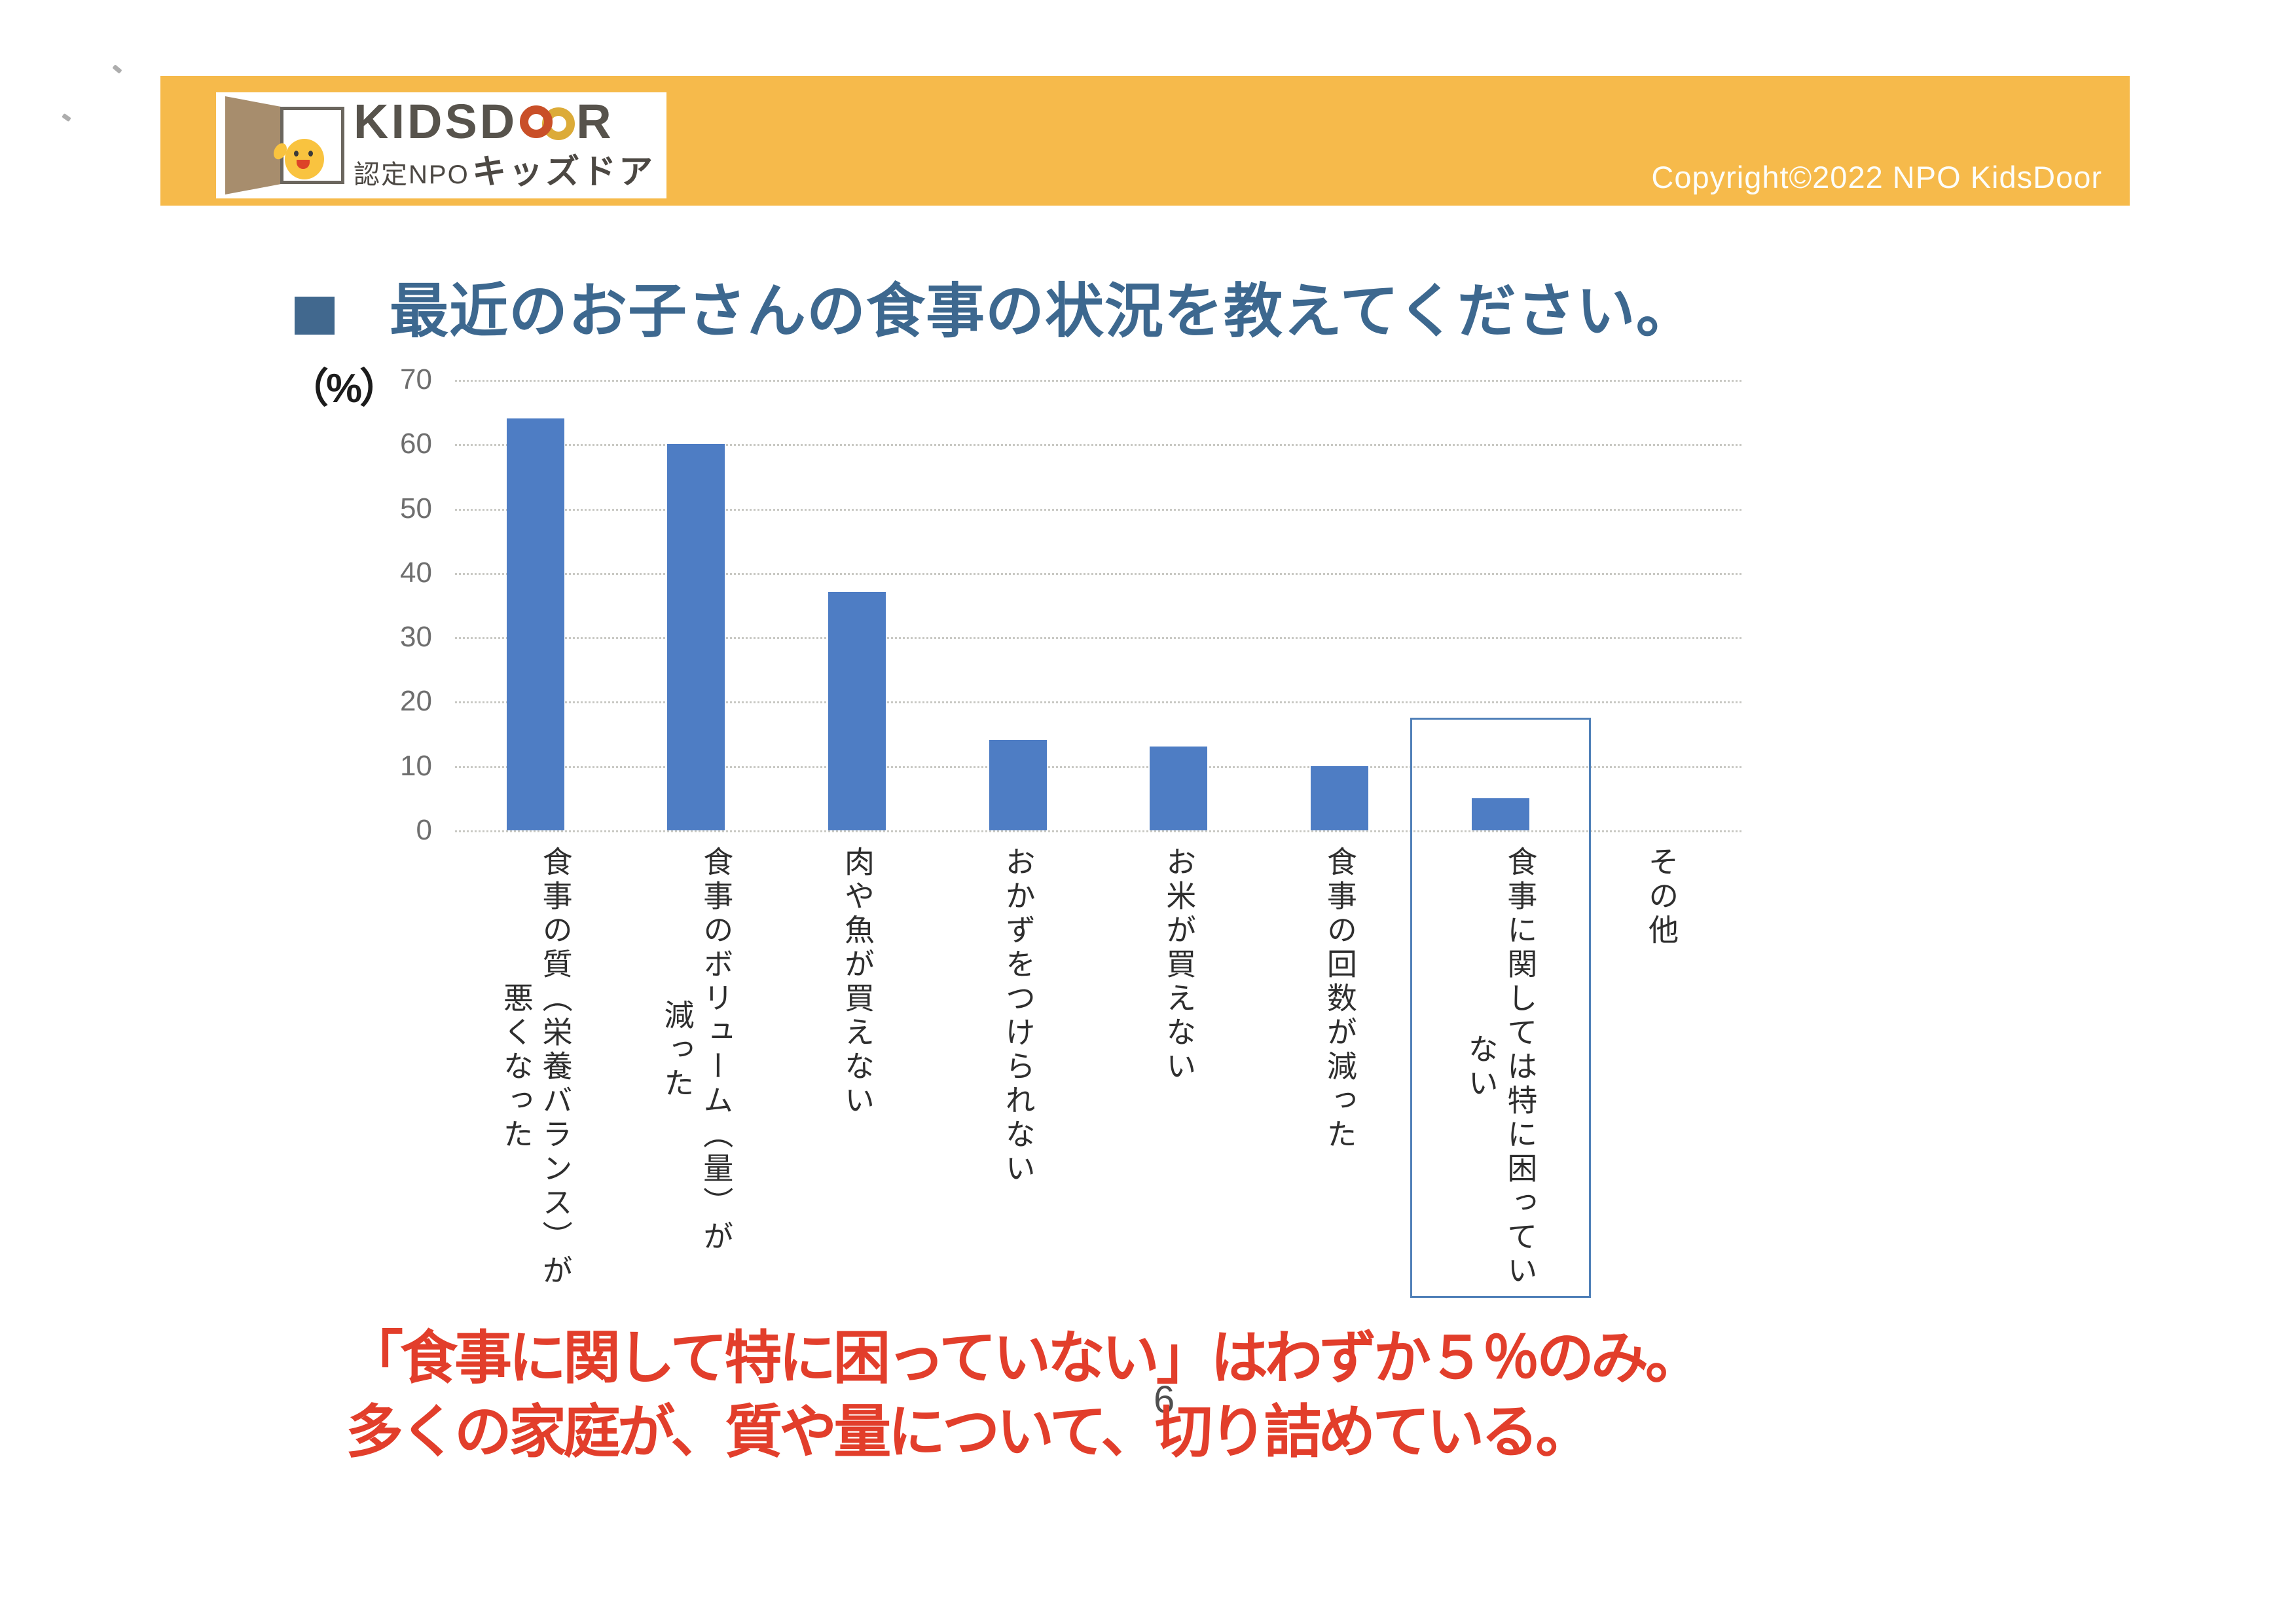 This screenshot has height=1624, width=2296. I want to click on y-tick-label-50: 50, so click(416, 508).